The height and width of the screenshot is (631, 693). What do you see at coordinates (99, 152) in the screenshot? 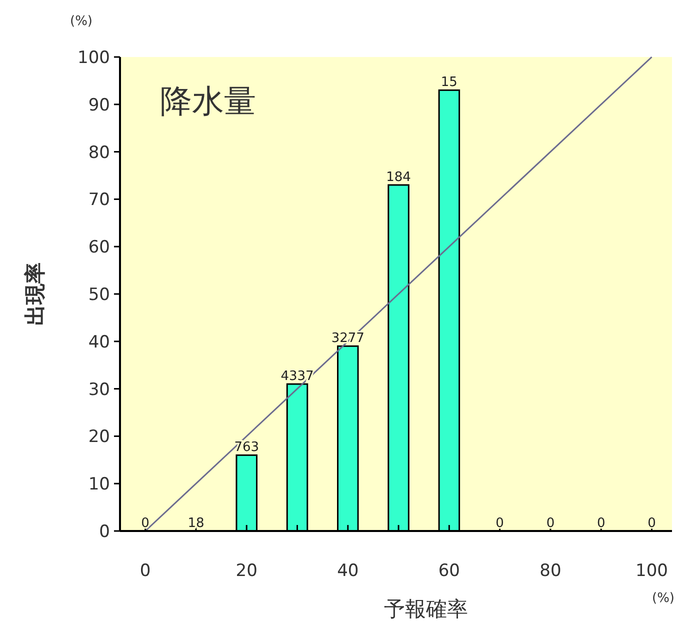
I see `y-tick-label: 80` at bounding box center [99, 152].